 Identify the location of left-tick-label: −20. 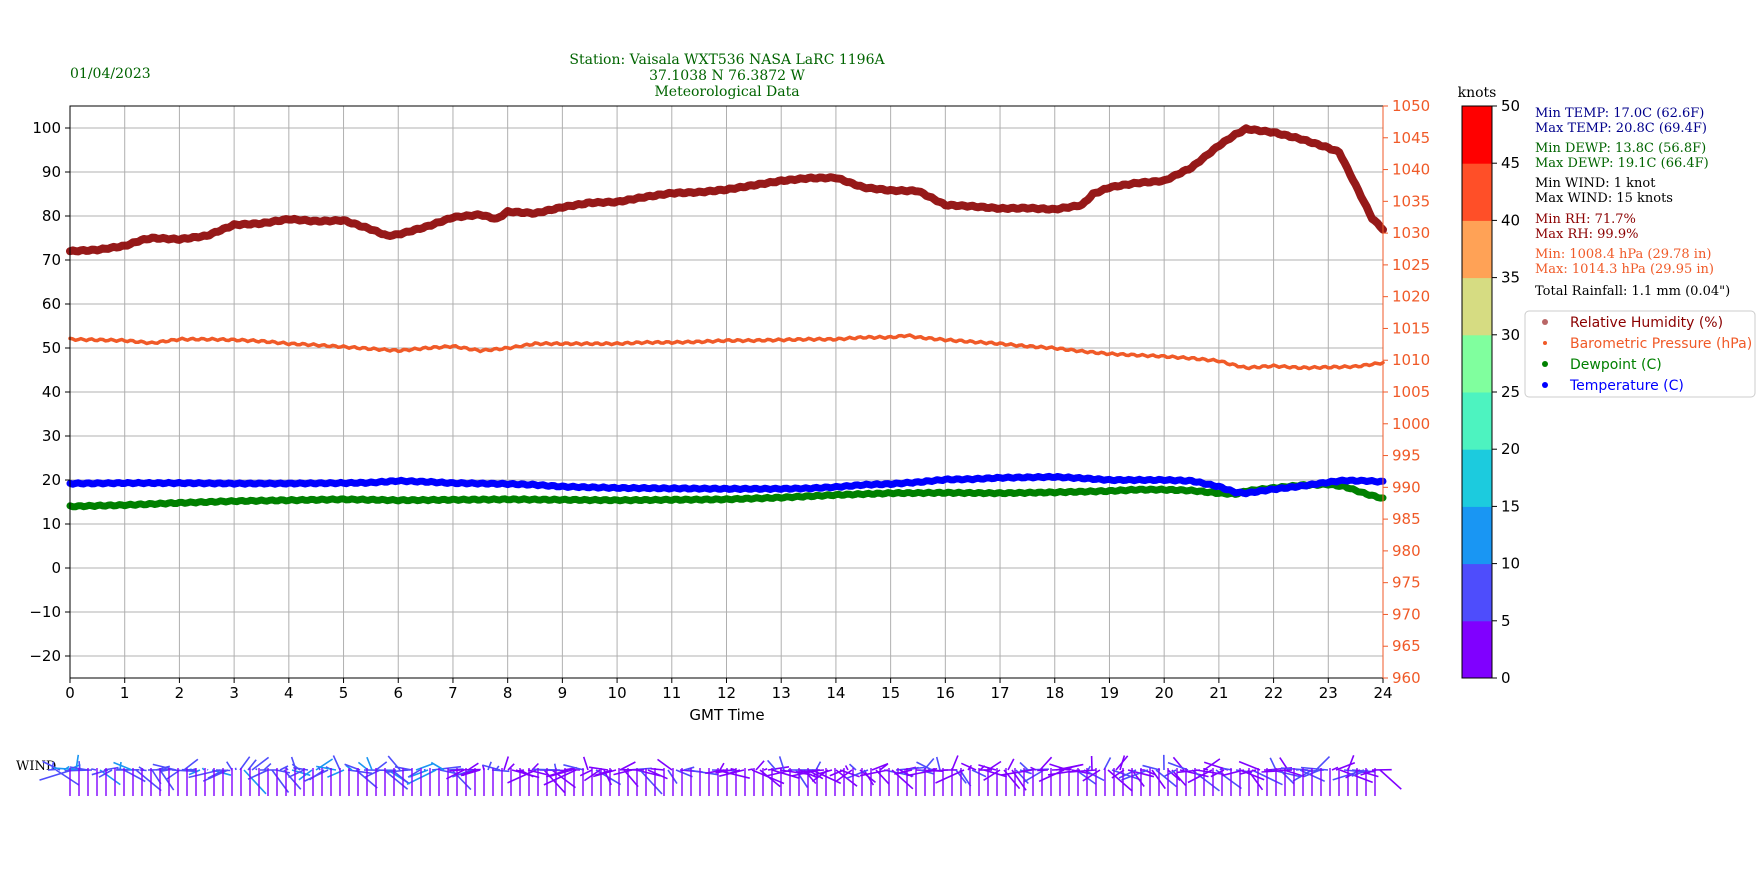
(45, 656).